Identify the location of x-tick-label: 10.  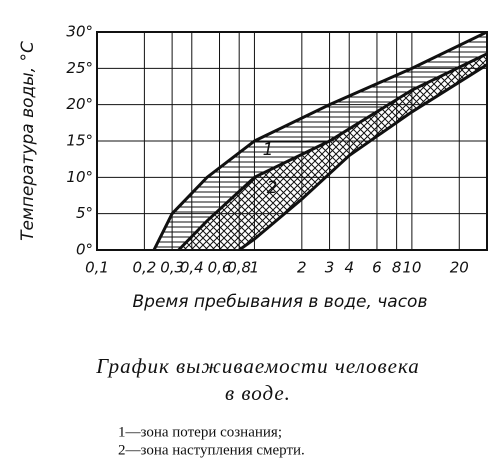
(411, 268).